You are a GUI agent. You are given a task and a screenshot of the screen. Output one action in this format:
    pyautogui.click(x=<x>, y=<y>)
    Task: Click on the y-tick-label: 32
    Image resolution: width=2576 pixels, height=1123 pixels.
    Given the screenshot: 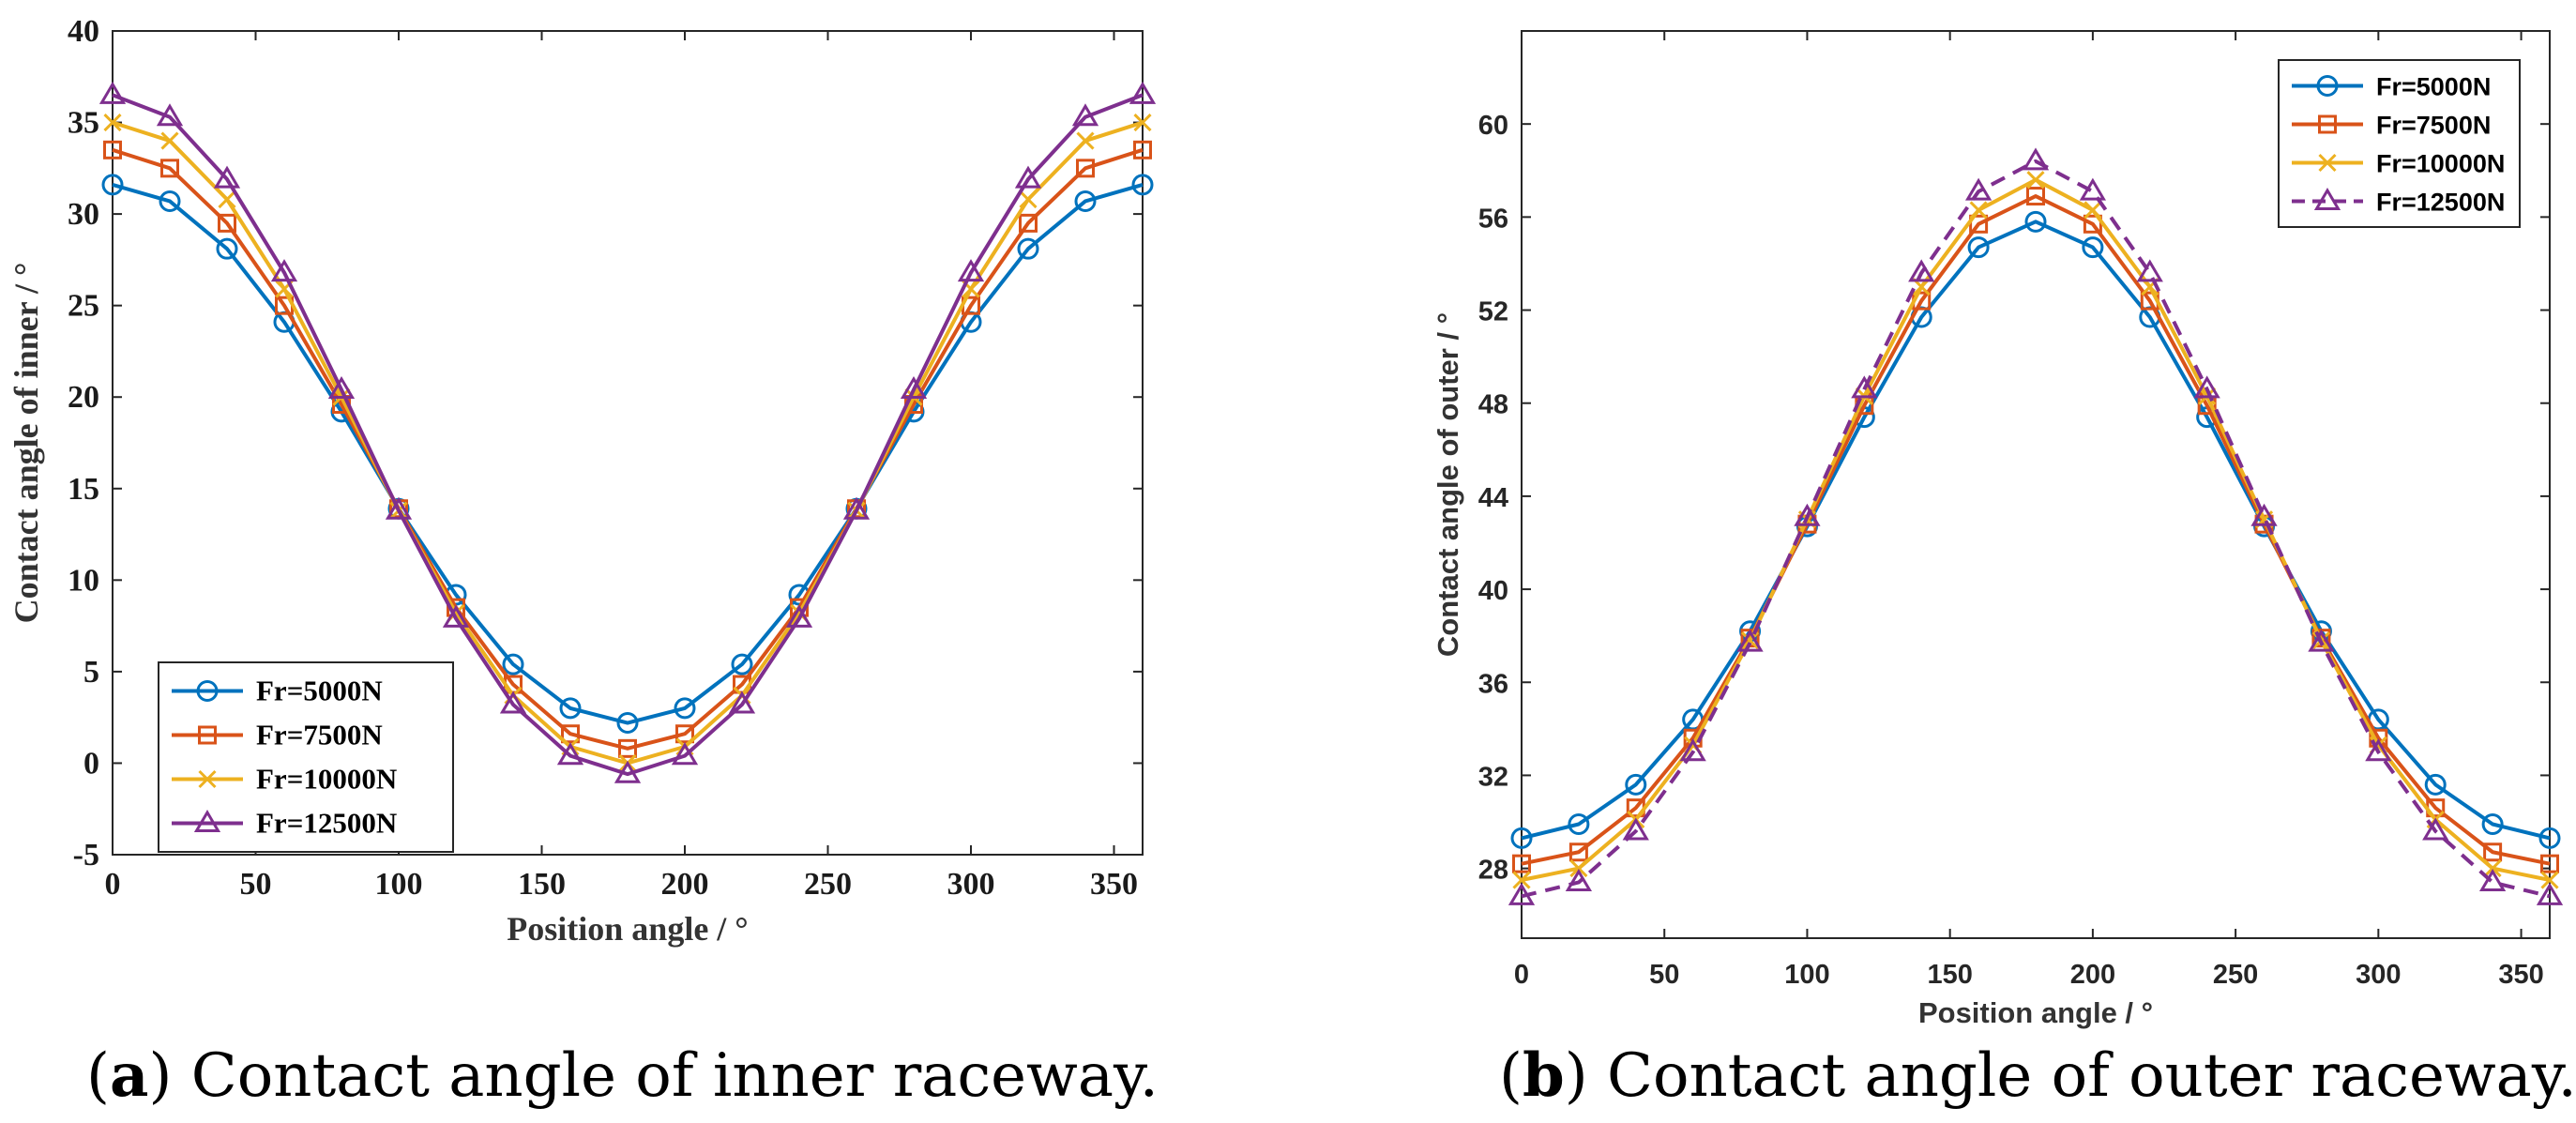 What is the action you would take?
    pyautogui.click(x=1493, y=777)
    